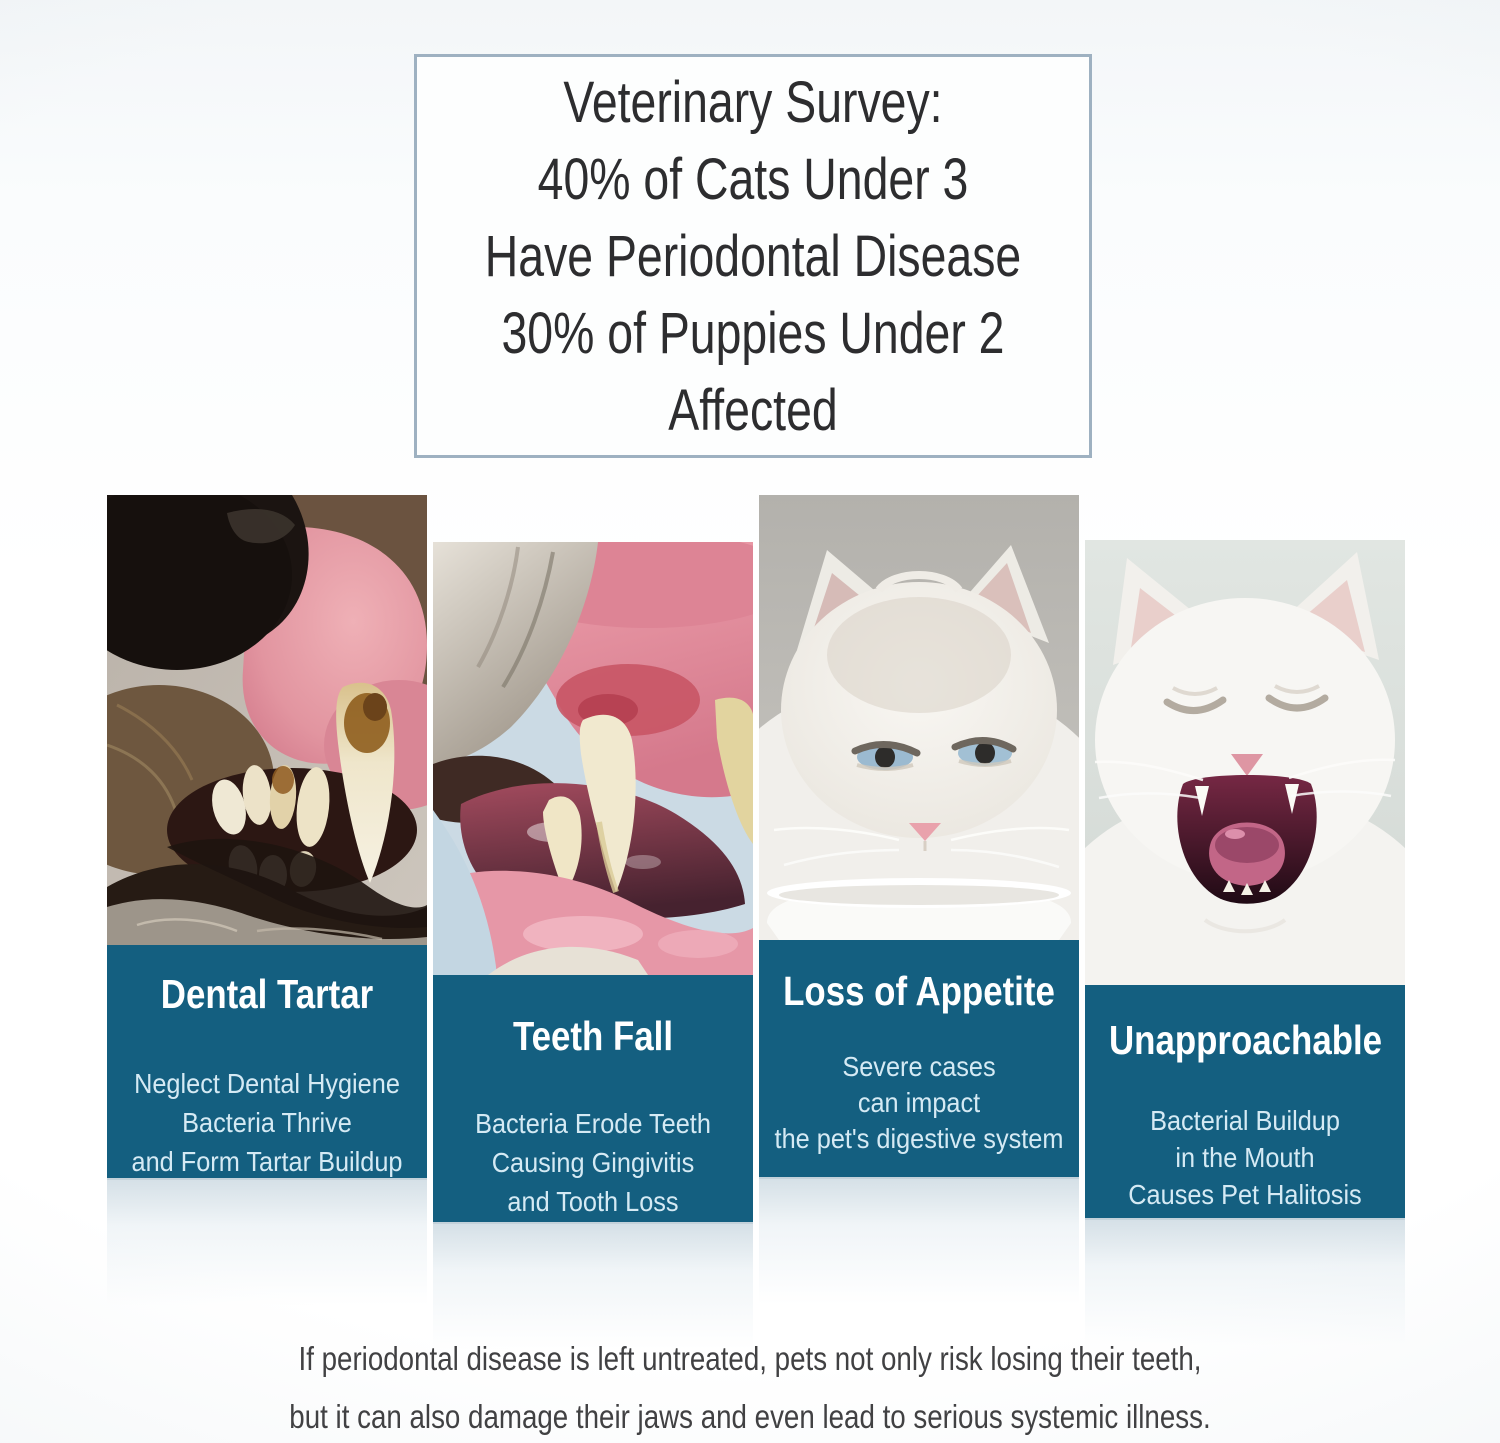  I want to click on dental-tartar-photo, so click(267, 720).